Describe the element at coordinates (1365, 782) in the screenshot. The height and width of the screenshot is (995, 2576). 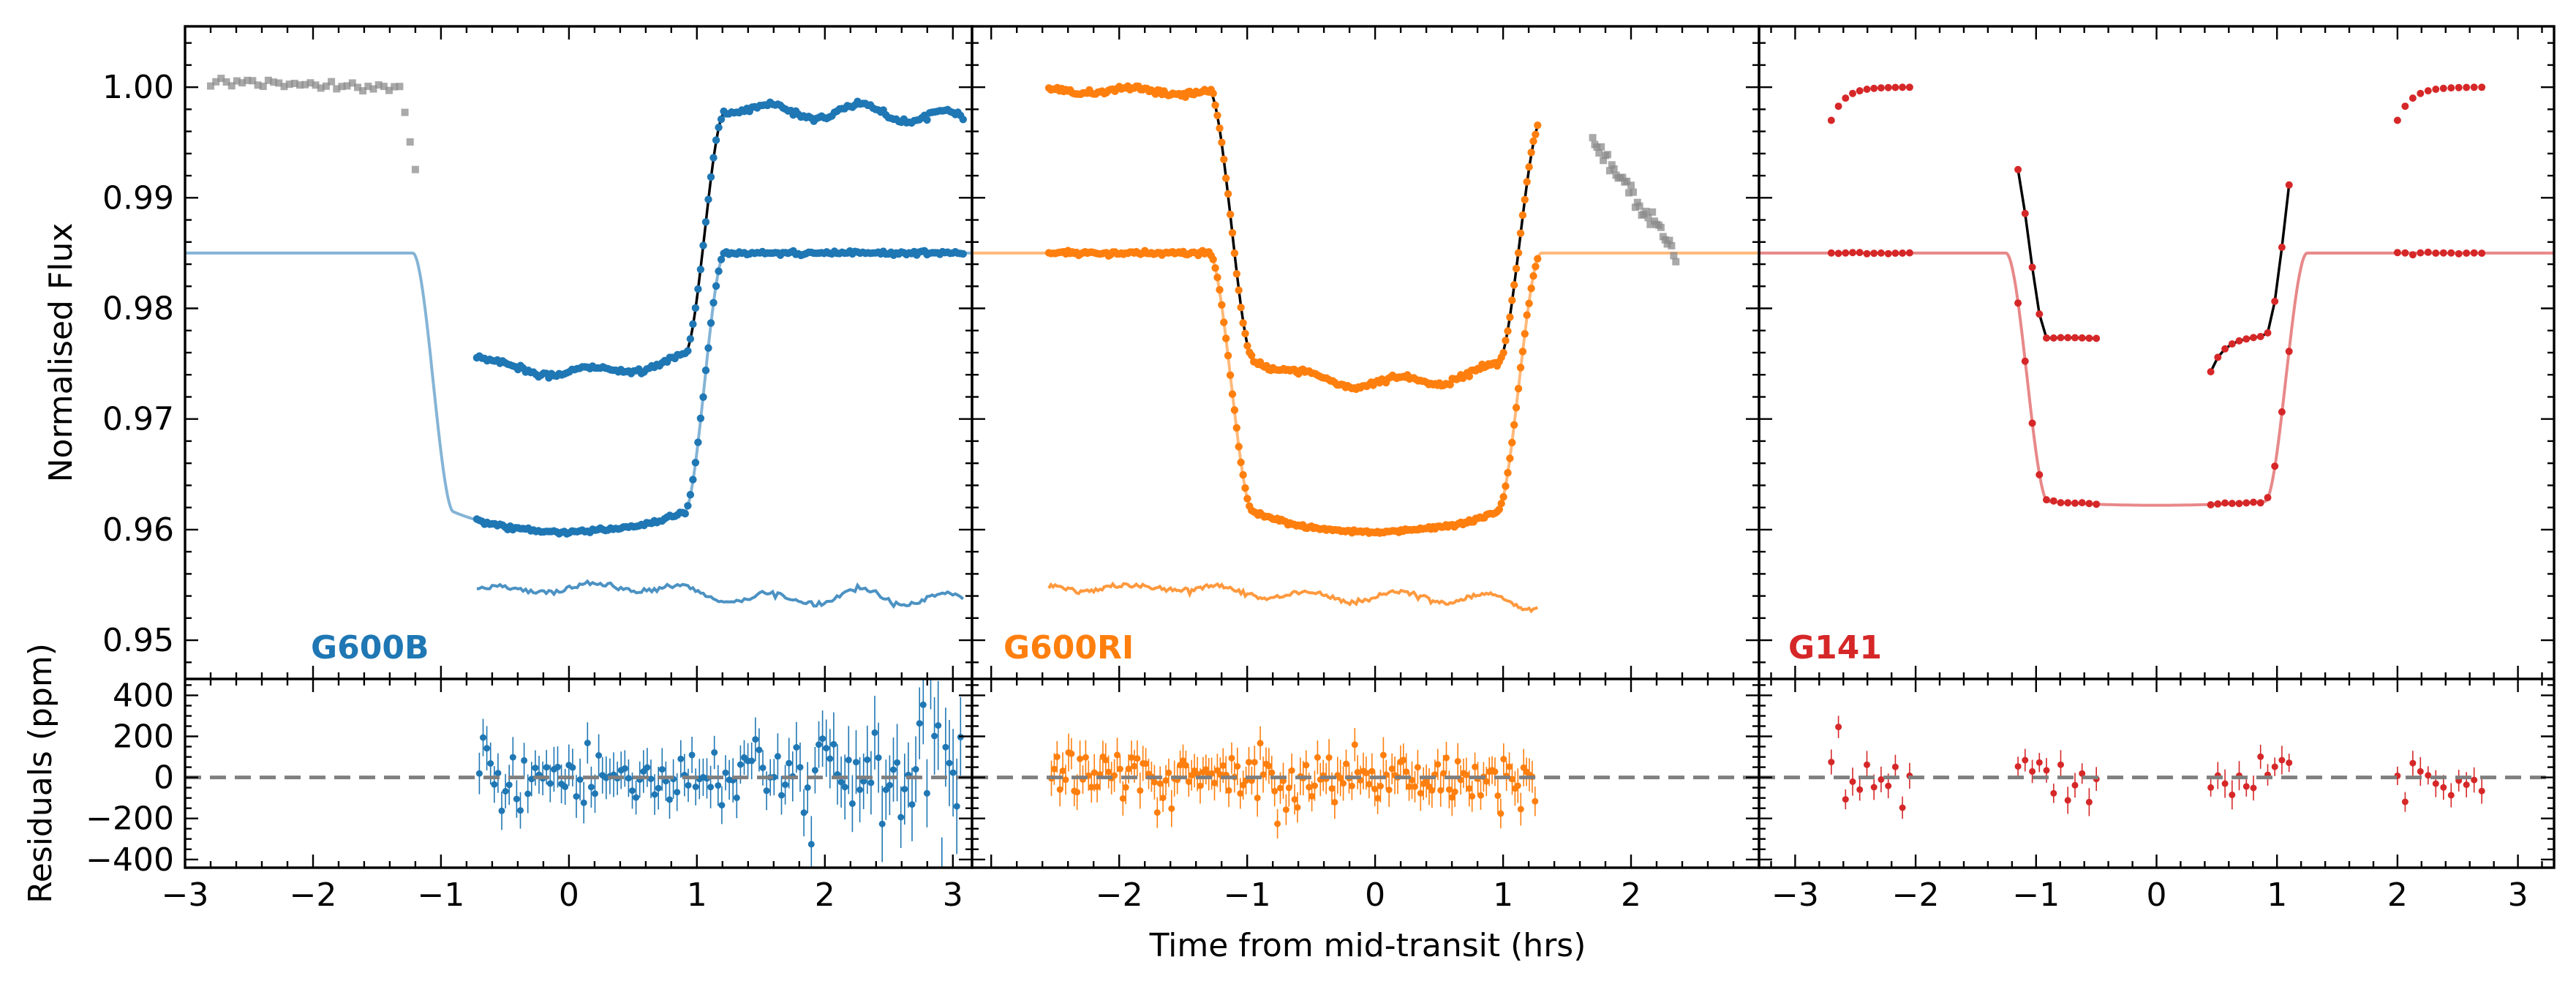
I see `plot-residuals-g600ri` at that location.